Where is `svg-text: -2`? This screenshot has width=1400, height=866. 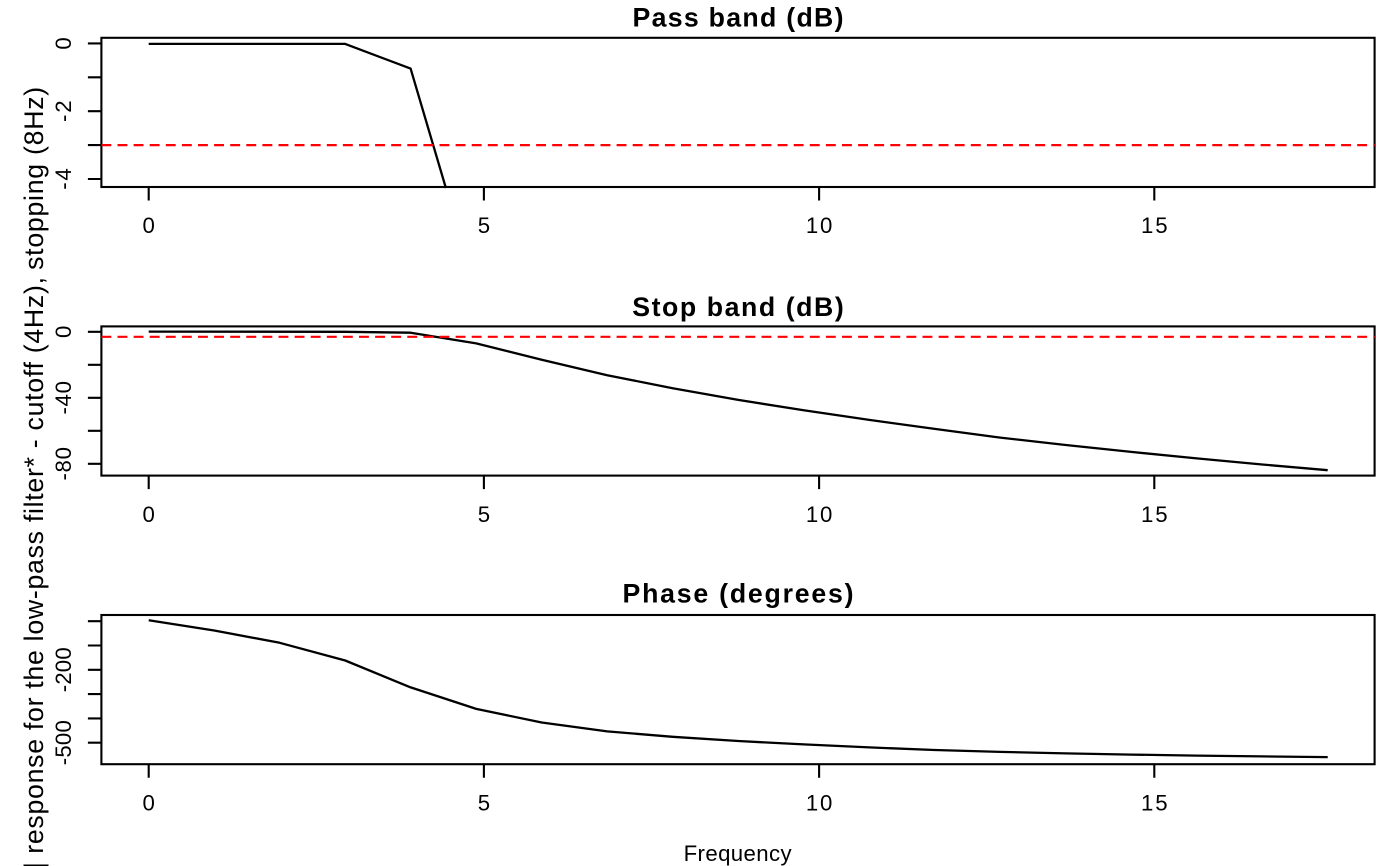 svg-text: -2 is located at coordinates (63, 111).